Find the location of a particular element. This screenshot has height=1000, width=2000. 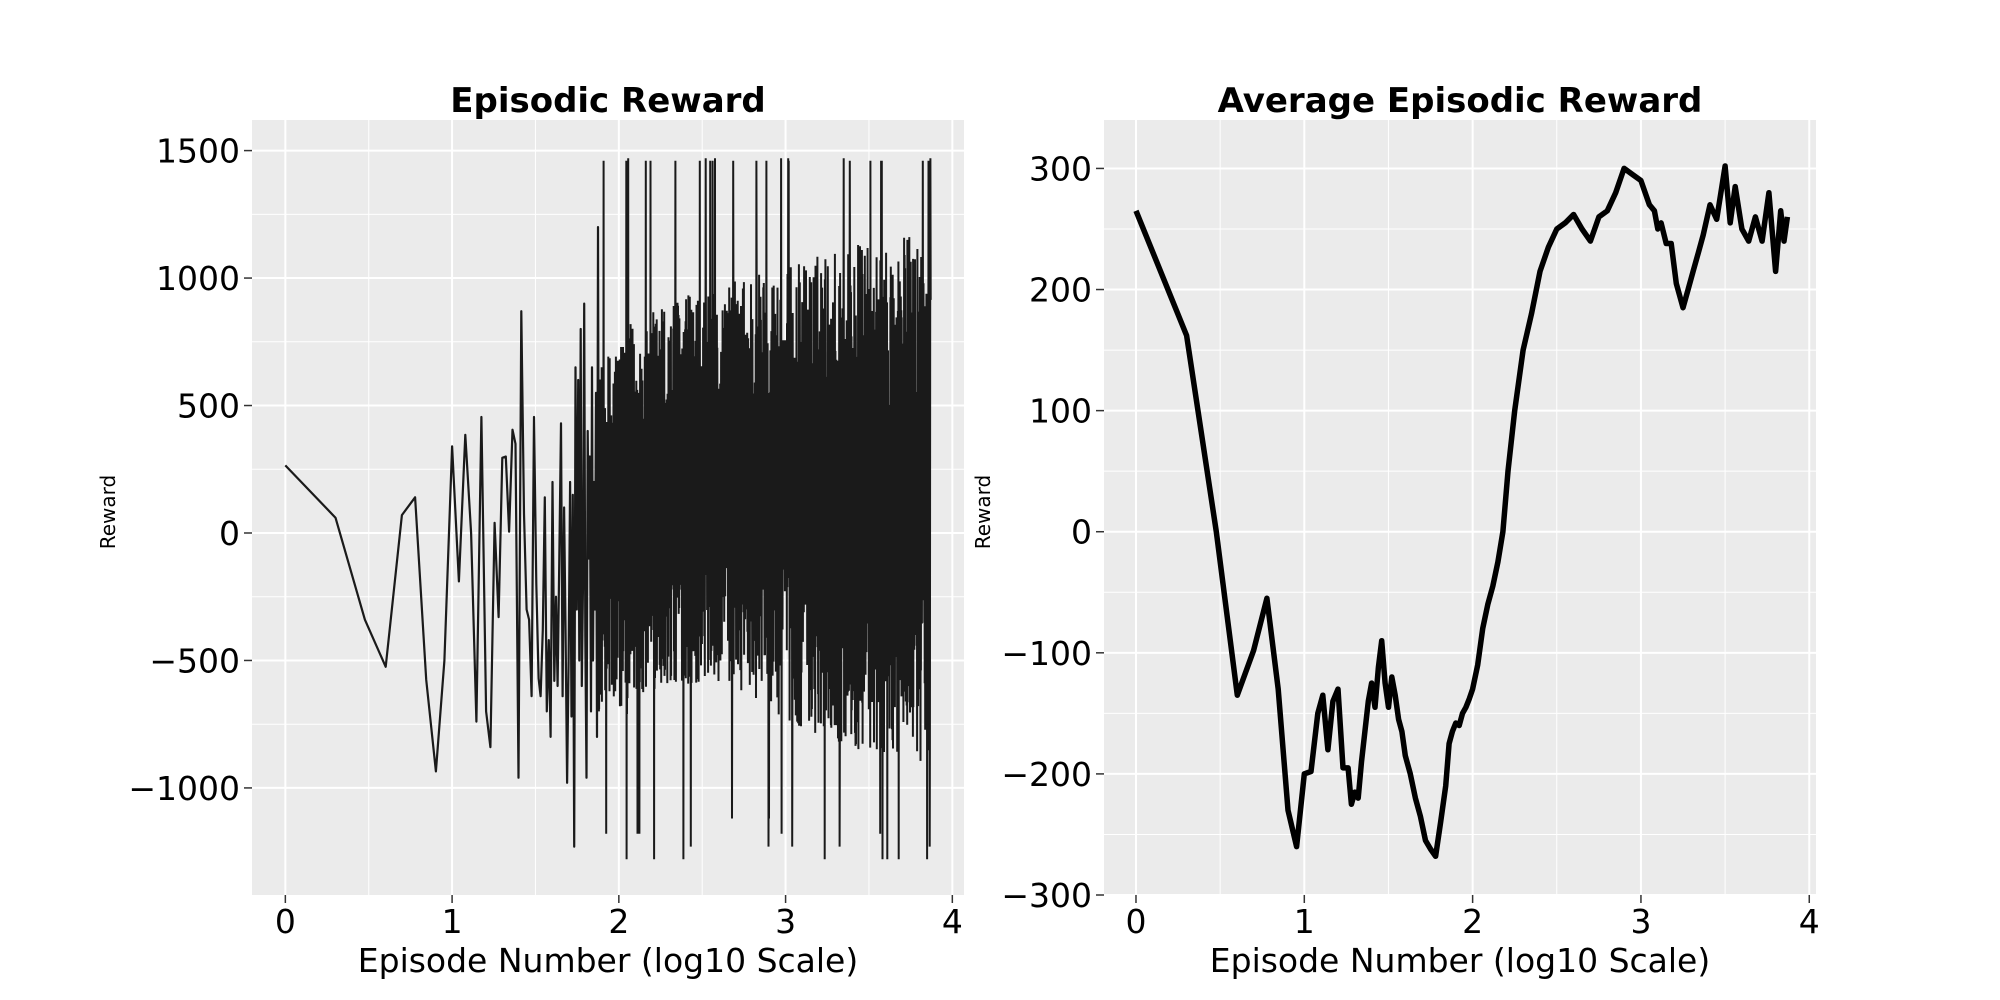

dense-band is located at coordinates (764, 509).